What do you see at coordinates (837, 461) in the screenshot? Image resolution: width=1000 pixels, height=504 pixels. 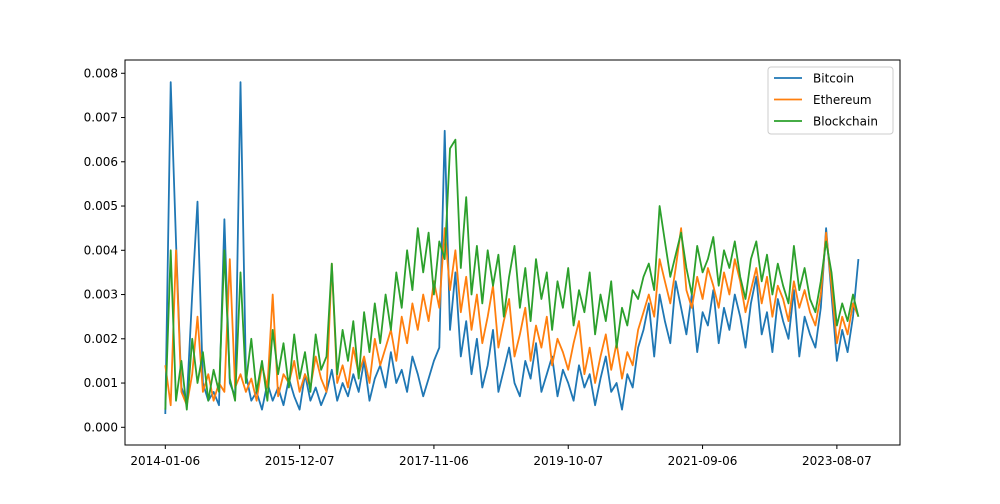 I see `x-tick-label: 2023-08-07` at bounding box center [837, 461].